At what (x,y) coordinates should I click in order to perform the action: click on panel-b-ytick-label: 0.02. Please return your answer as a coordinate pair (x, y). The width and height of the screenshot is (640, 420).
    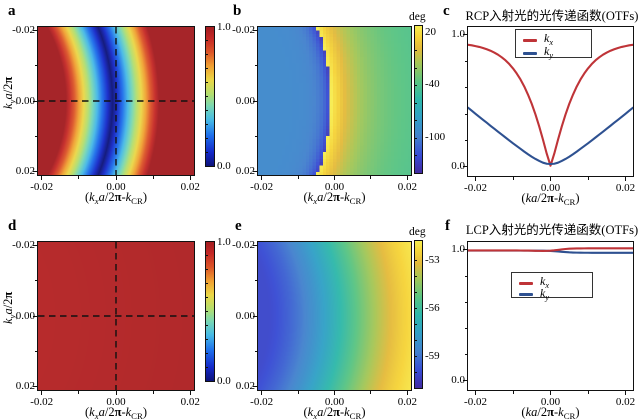
    Looking at the image, I should click on (245, 170).